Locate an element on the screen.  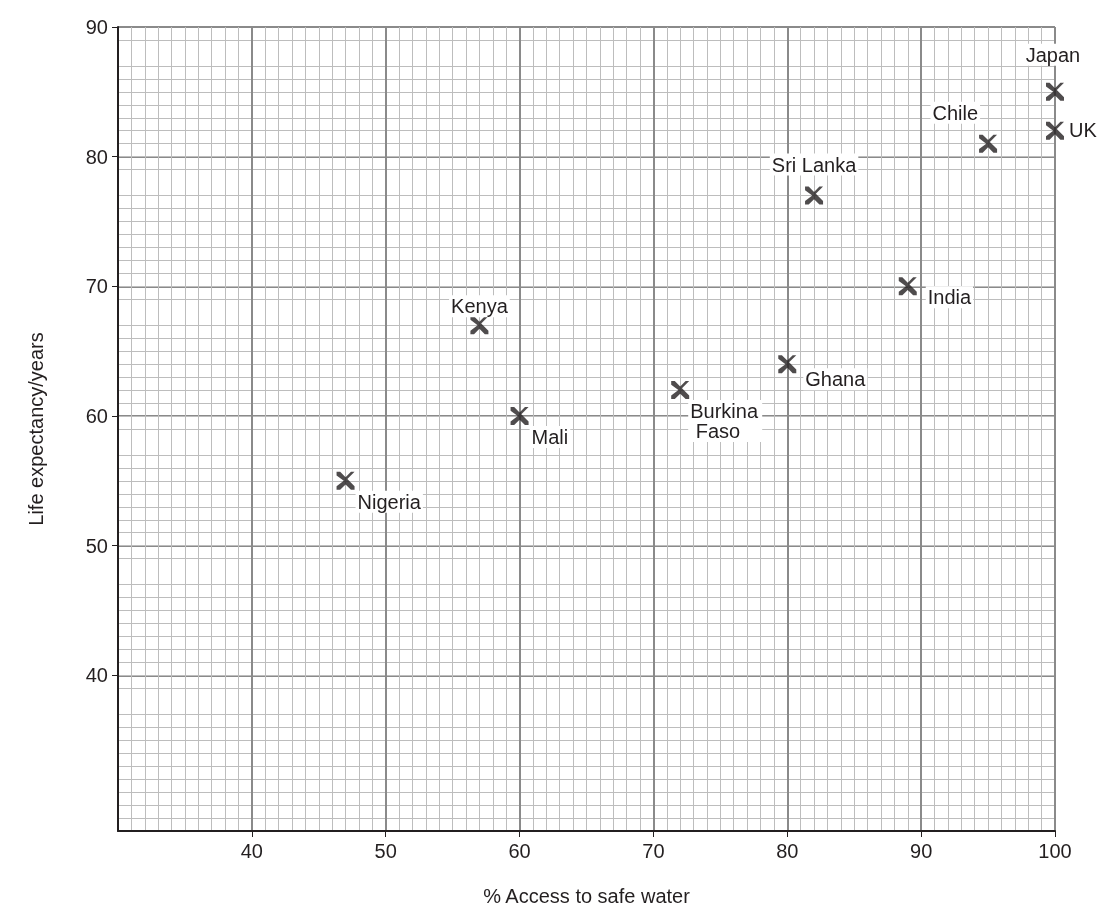
annotation: Chile is located at coordinates (955, 112).